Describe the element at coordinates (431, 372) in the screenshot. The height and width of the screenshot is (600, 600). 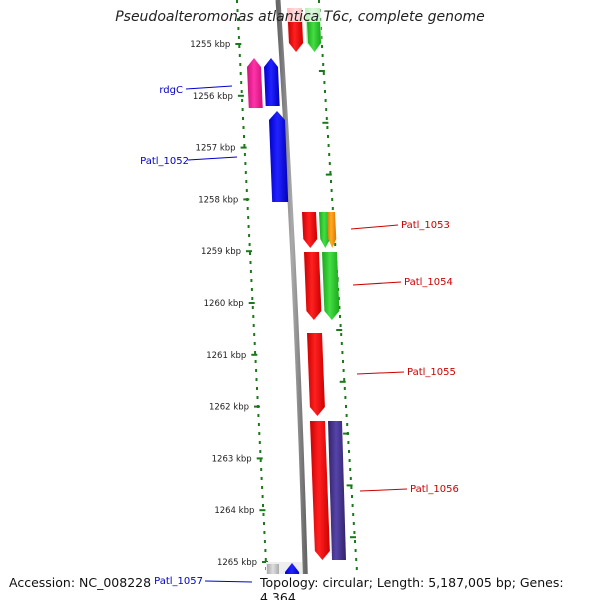
I see `gene-label-patl-1055: Patl_1055` at that location.